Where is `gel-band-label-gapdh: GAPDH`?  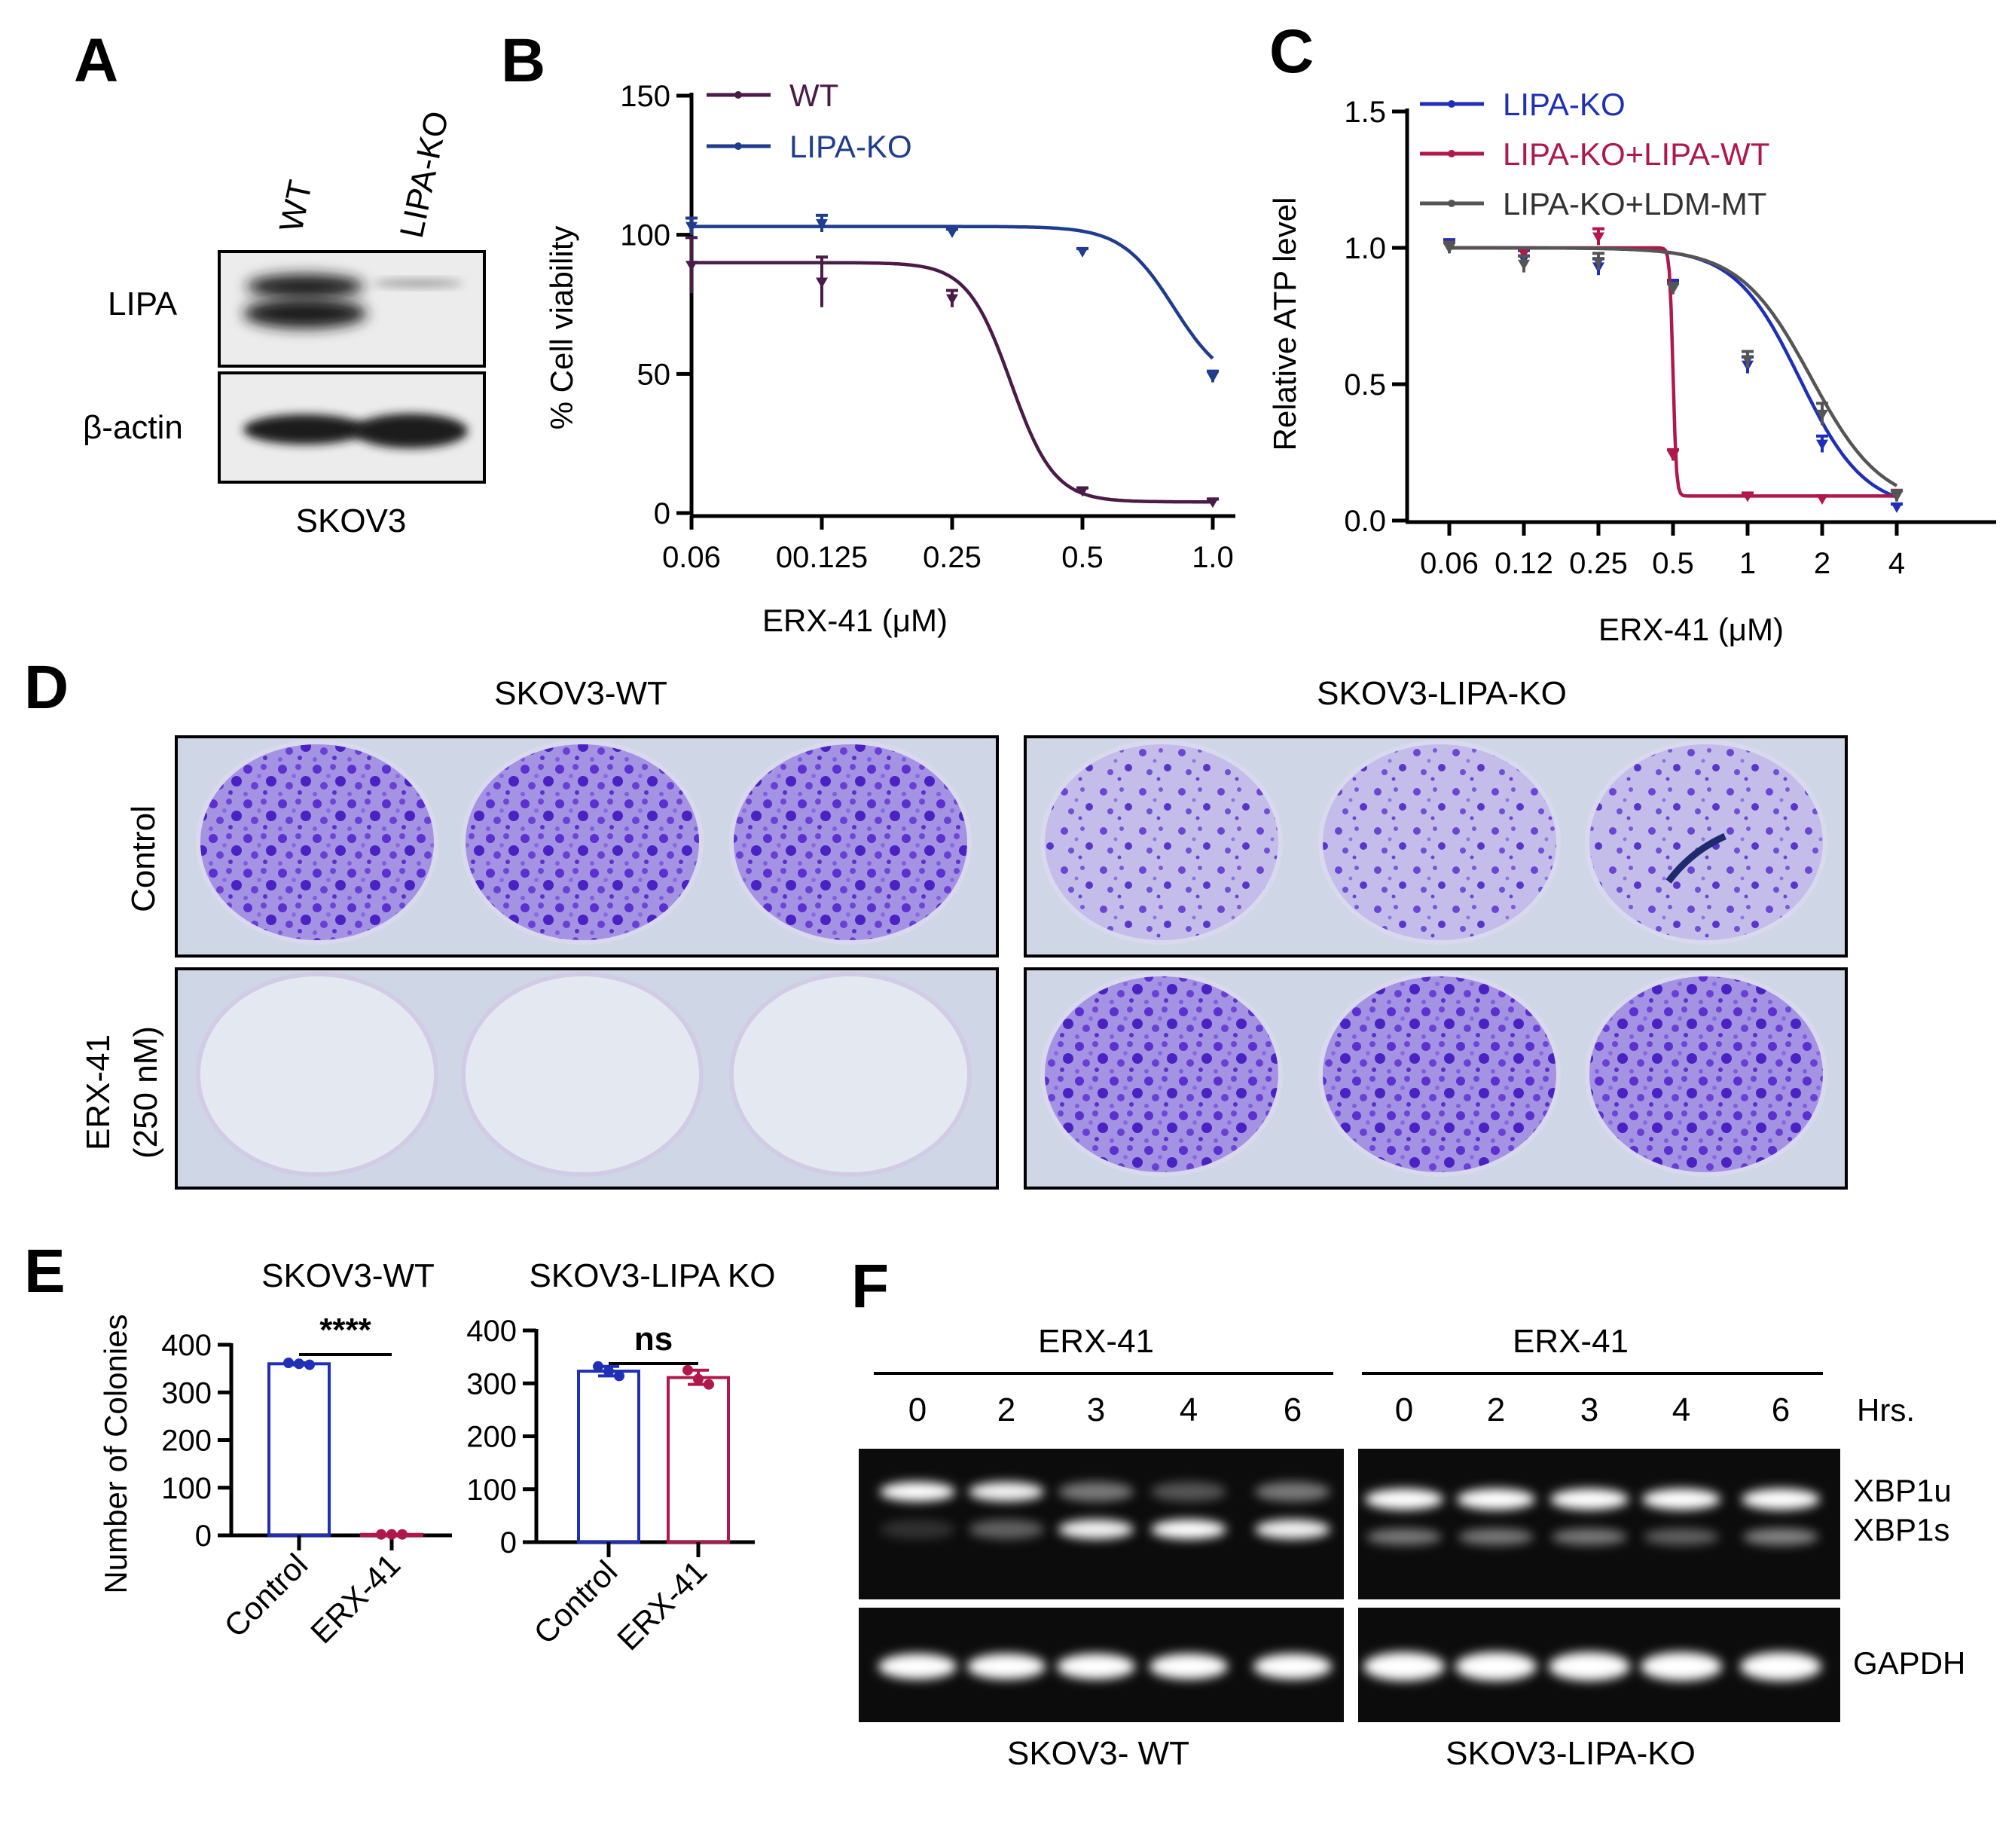 gel-band-label-gapdh: GAPDH is located at coordinates (1909, 1663).